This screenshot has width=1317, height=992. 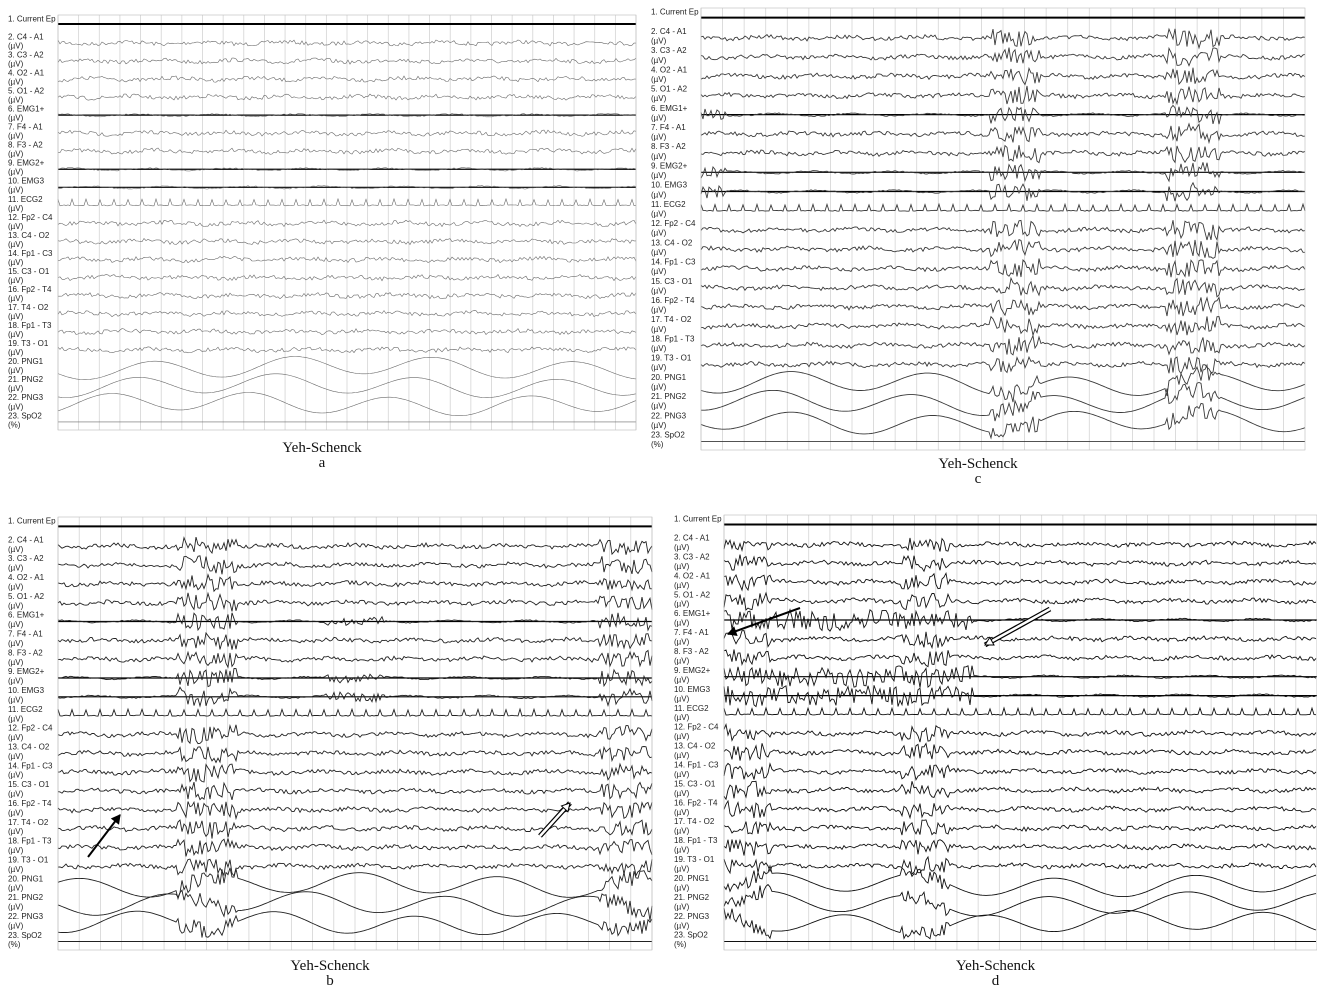 I want to click on panel-caption: Yeh-Schenck, so click(x=996, y=966).